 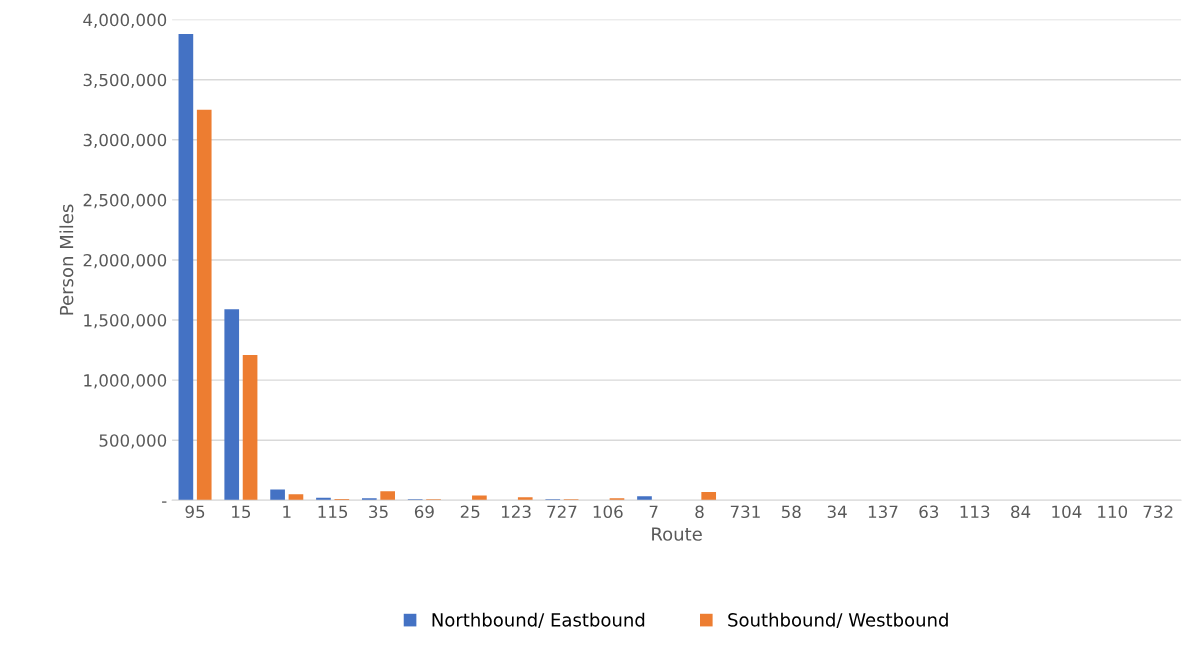 I want to click on x-tick-label: 15, so click(x=241, y=512).